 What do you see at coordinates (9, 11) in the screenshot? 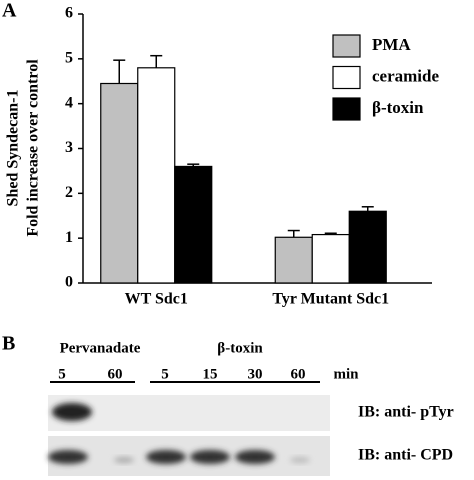
I see `panel-label: A` at bounding box center [9, 11].